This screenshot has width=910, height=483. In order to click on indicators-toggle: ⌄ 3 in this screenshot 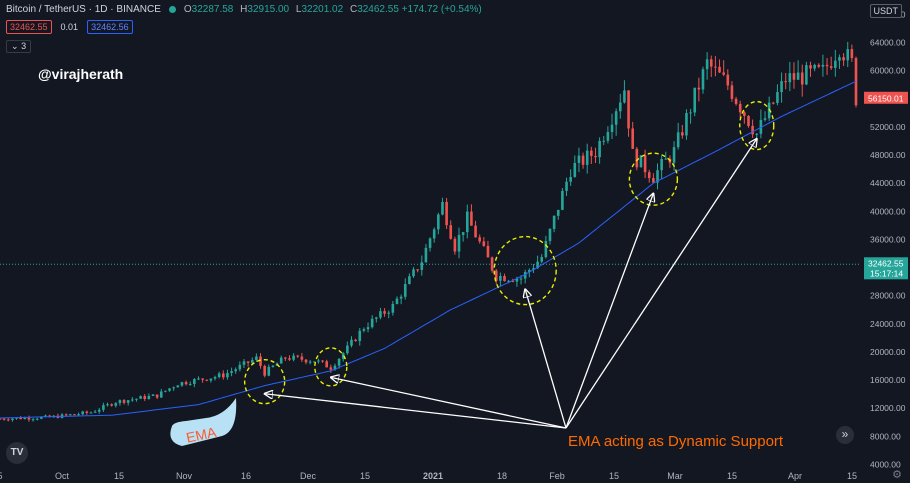, I will do `click(19, 46)`.